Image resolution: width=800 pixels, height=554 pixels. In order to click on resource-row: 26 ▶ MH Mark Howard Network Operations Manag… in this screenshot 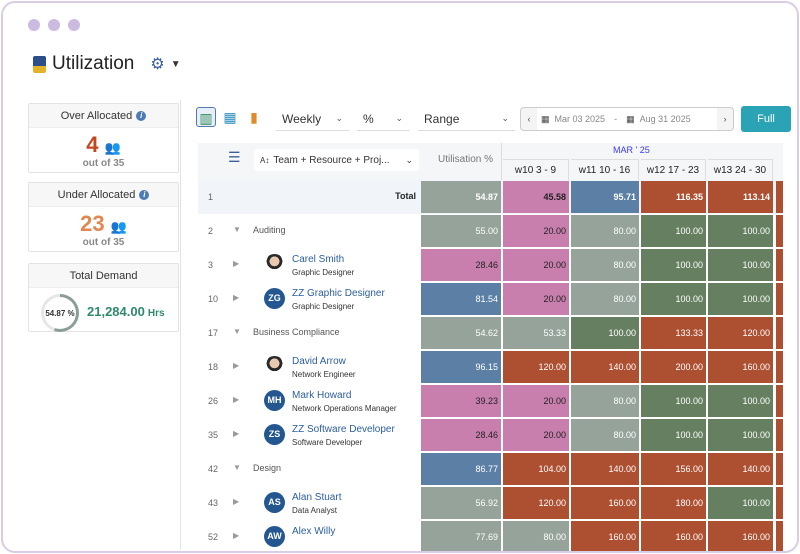, I will do `click(490, 401)`.